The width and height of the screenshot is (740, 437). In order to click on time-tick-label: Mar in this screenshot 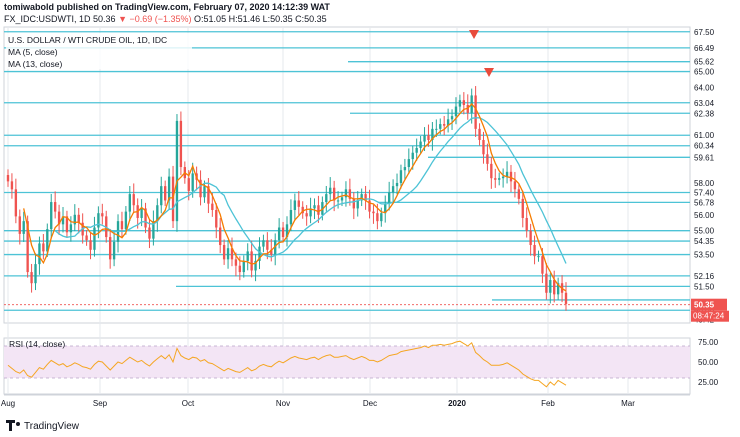, I will do `click(628, 403)`.